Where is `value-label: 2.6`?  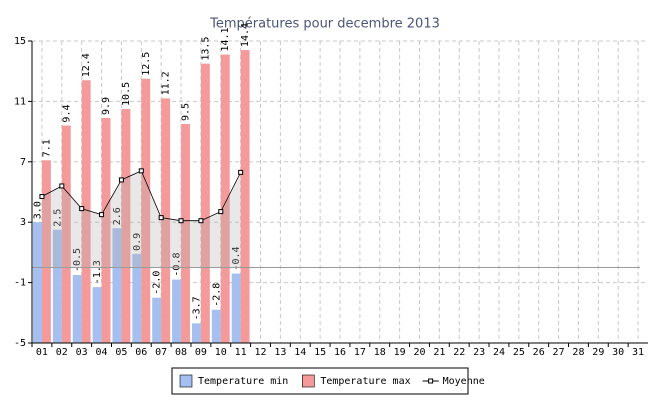
value-label: 2.6 is located at coordinates (117, 216).